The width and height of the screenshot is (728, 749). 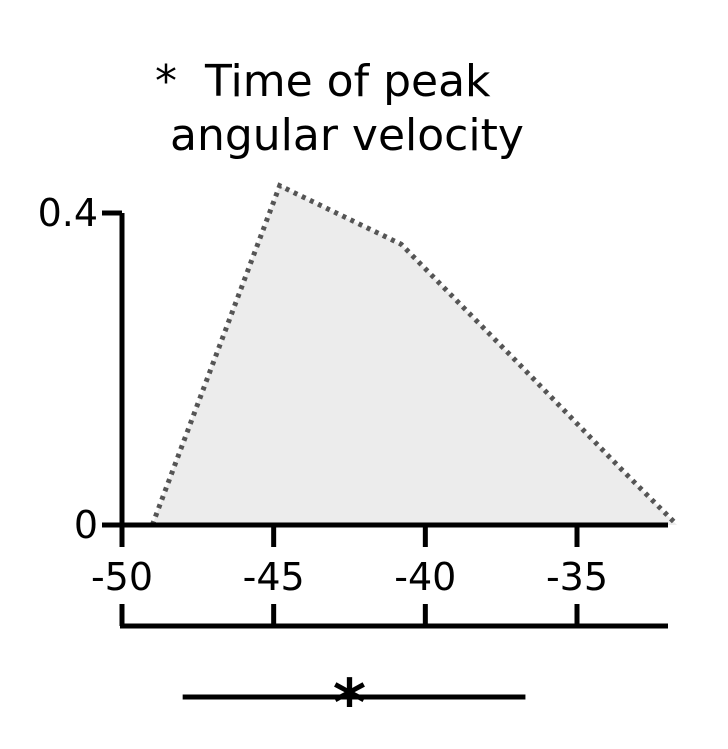 What do you see at coordinates (68, 213) in the screenshot?
I see `y-tick-label-1: 0.4` at bounding box center [68, 213].